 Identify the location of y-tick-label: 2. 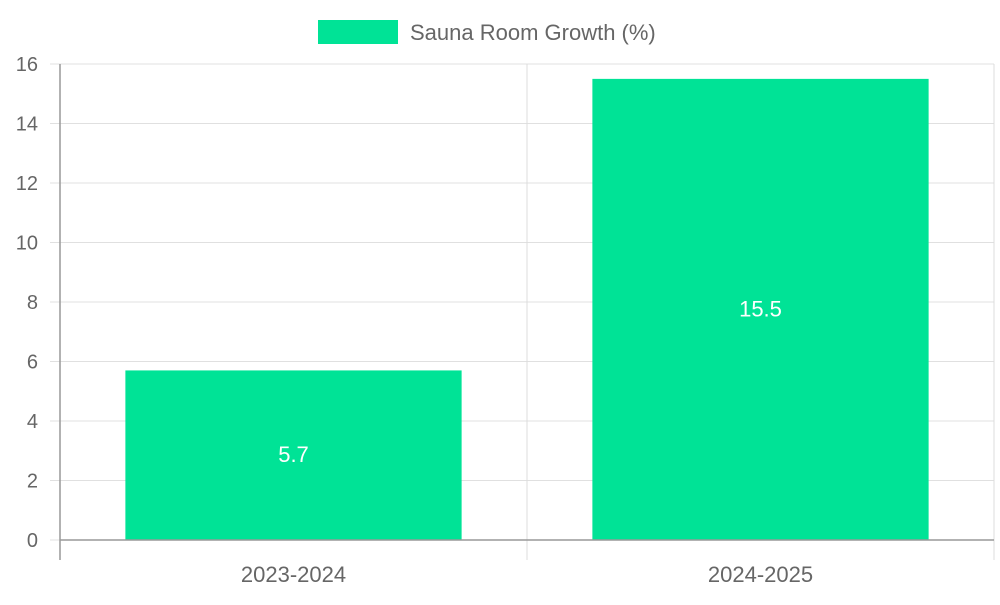
(32, 482).